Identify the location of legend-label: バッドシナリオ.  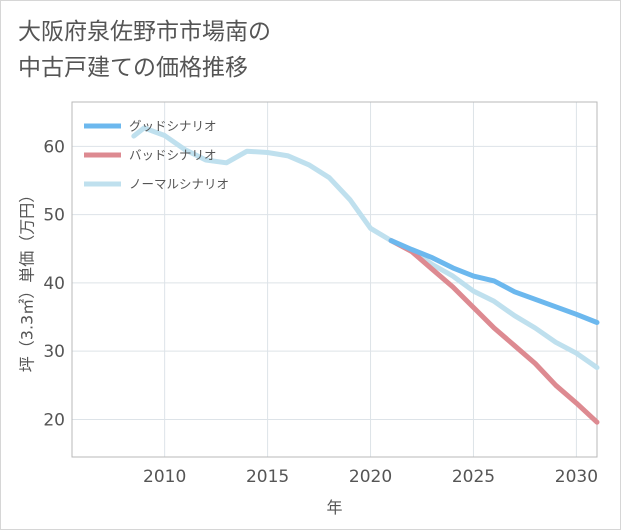
(173, 155).